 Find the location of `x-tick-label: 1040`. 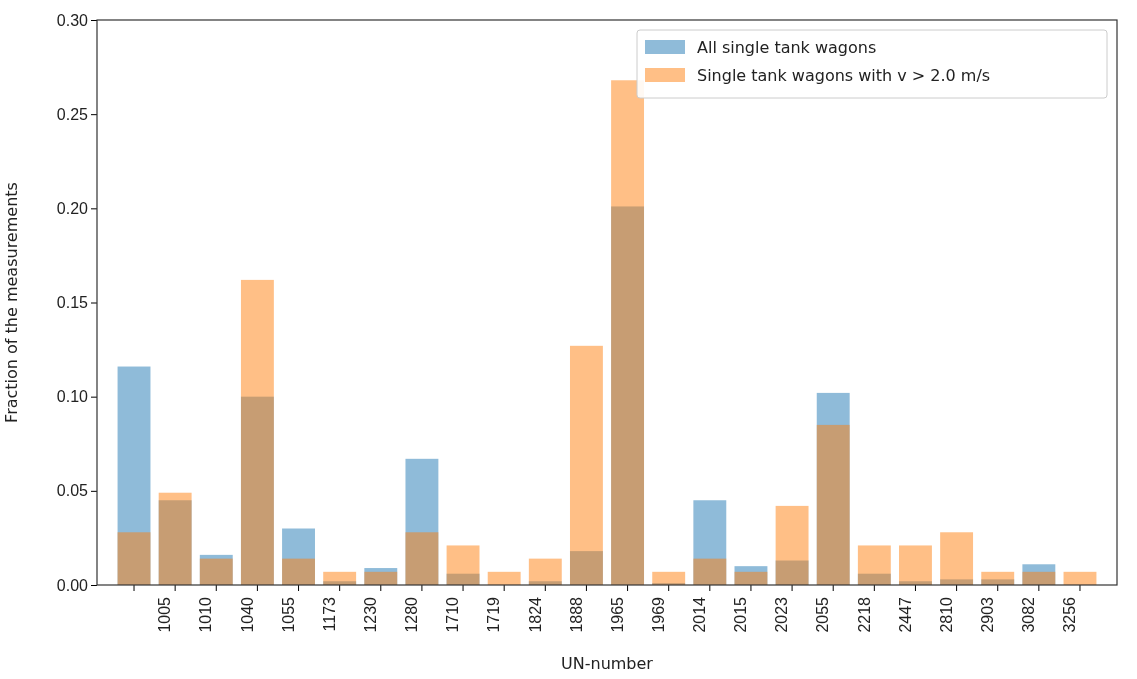

x-tick-label: 1040 is located at coordinates (247, 614).